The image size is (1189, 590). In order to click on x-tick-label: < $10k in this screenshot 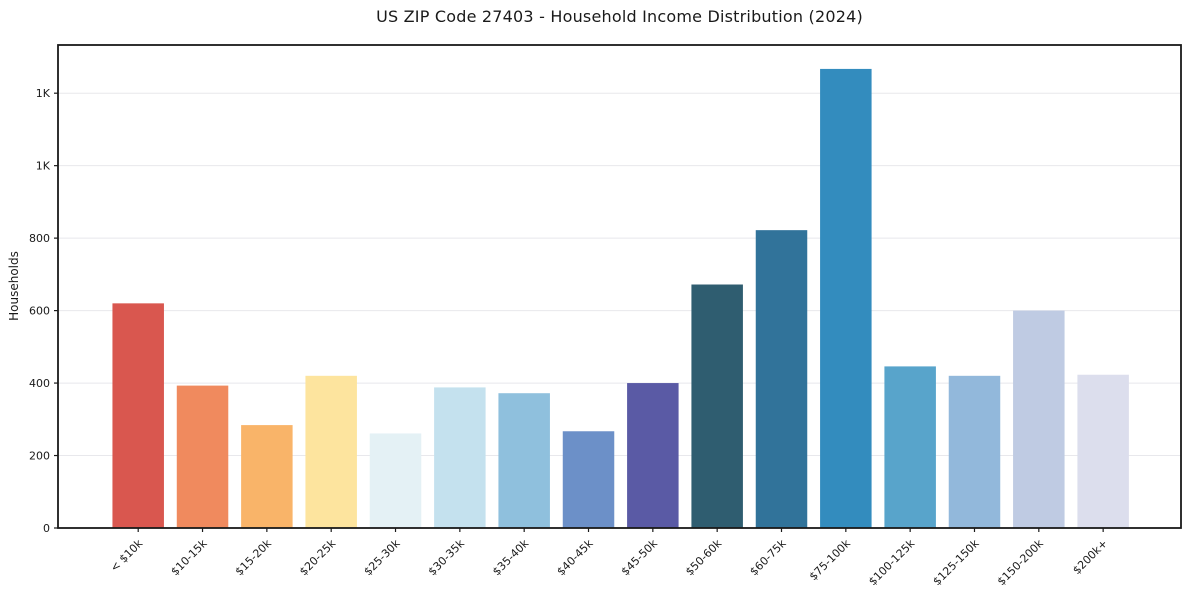, I will do `click(127, 555)`.